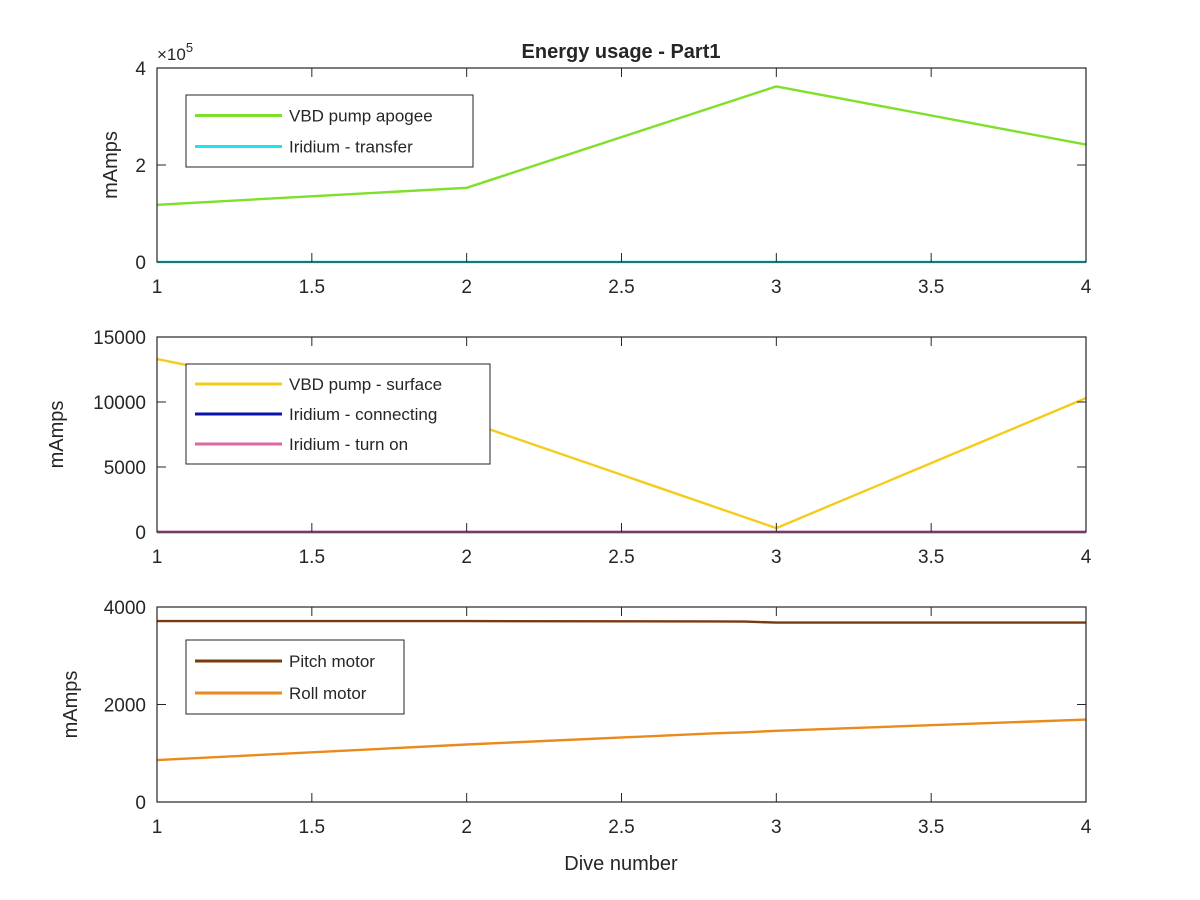 The width and height of the screenshot is (1200, 900). Describe the element at coordinates (348, 444) in the screenshot. I see `legend-label: Iridium - turn on` at that location.